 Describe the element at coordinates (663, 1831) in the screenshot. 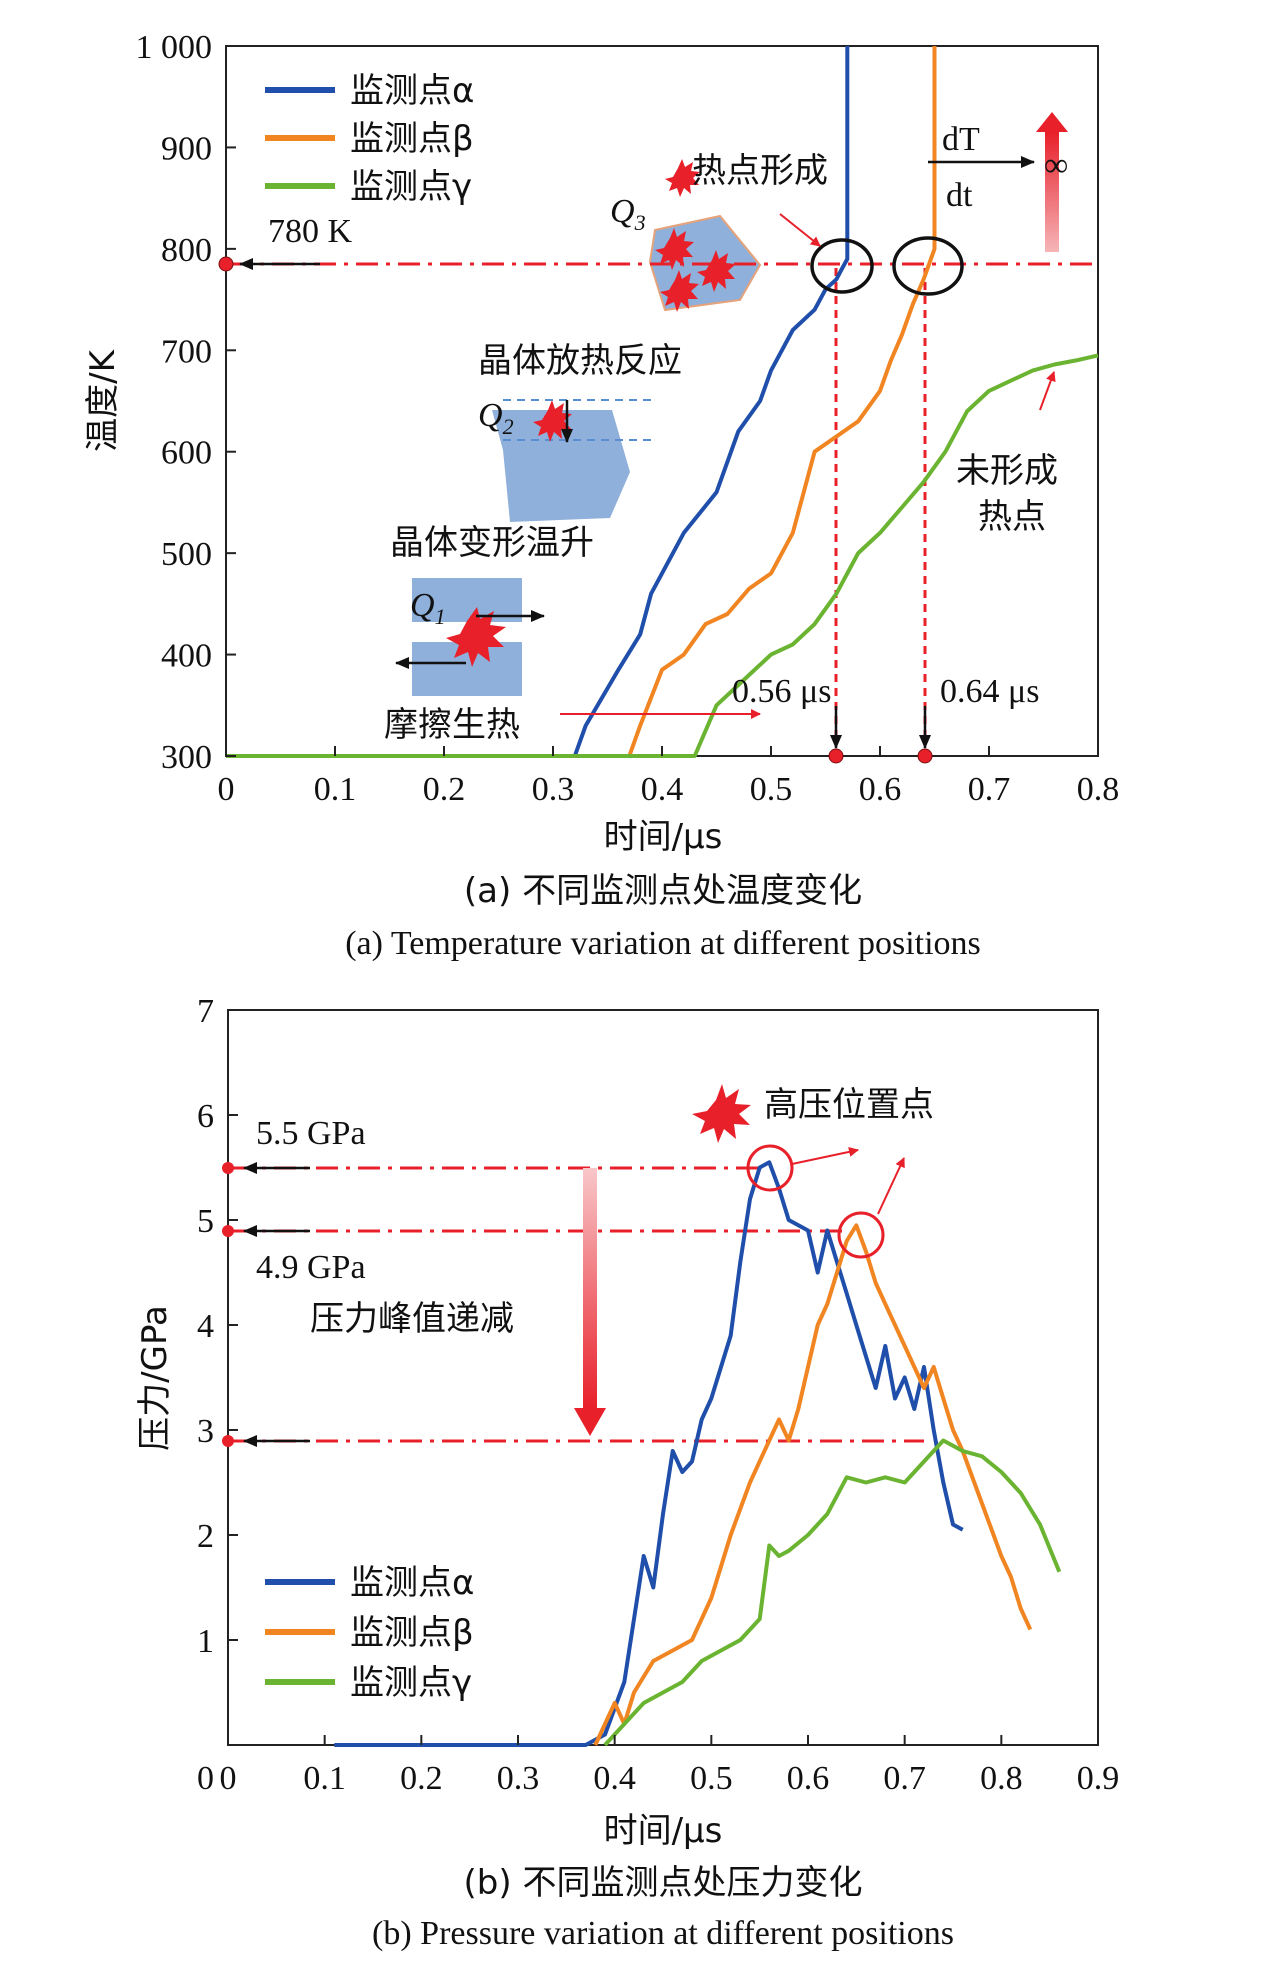

I see `x-axis-title-b: 时间/μs` at that location.